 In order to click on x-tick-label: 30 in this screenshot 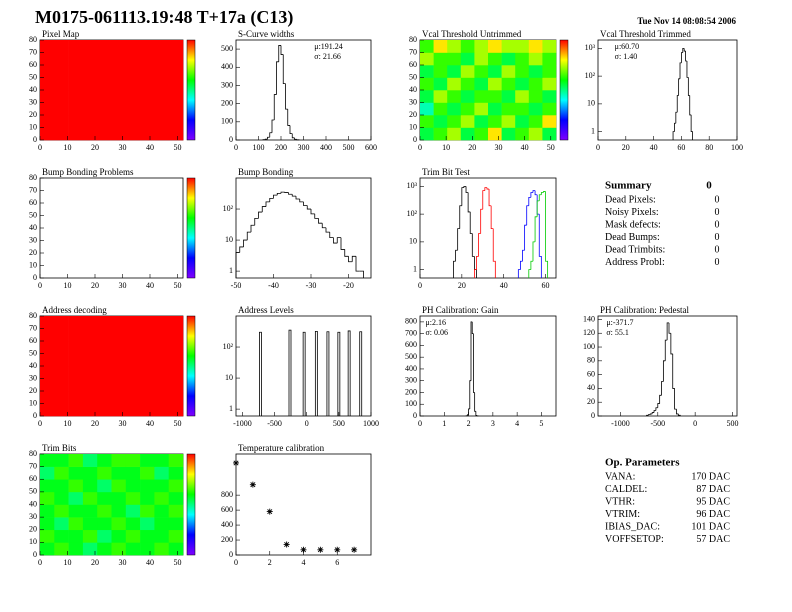, I will do `click(123, 562)`.